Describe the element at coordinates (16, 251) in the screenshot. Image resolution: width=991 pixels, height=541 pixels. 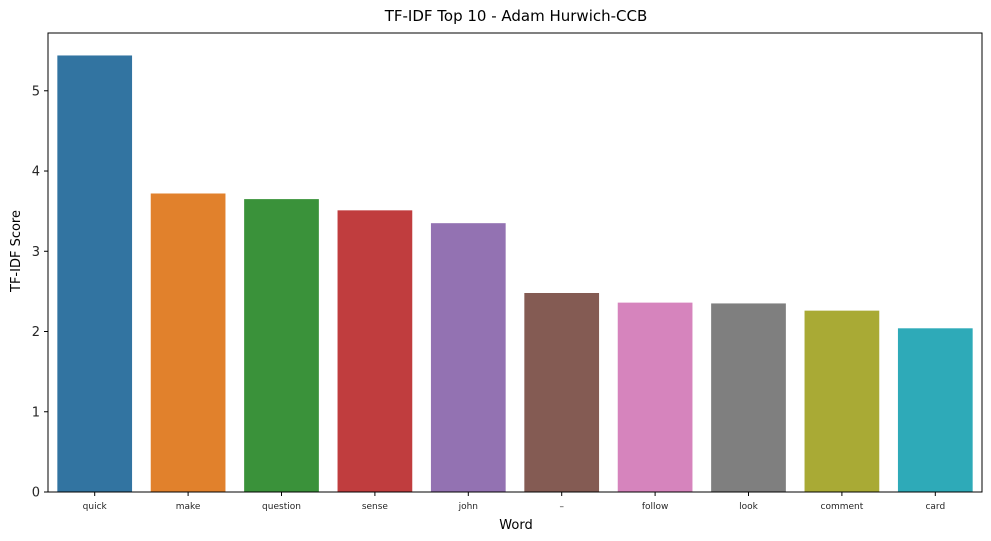
I see `y-axis-title: TF-IDF Score` at that location.